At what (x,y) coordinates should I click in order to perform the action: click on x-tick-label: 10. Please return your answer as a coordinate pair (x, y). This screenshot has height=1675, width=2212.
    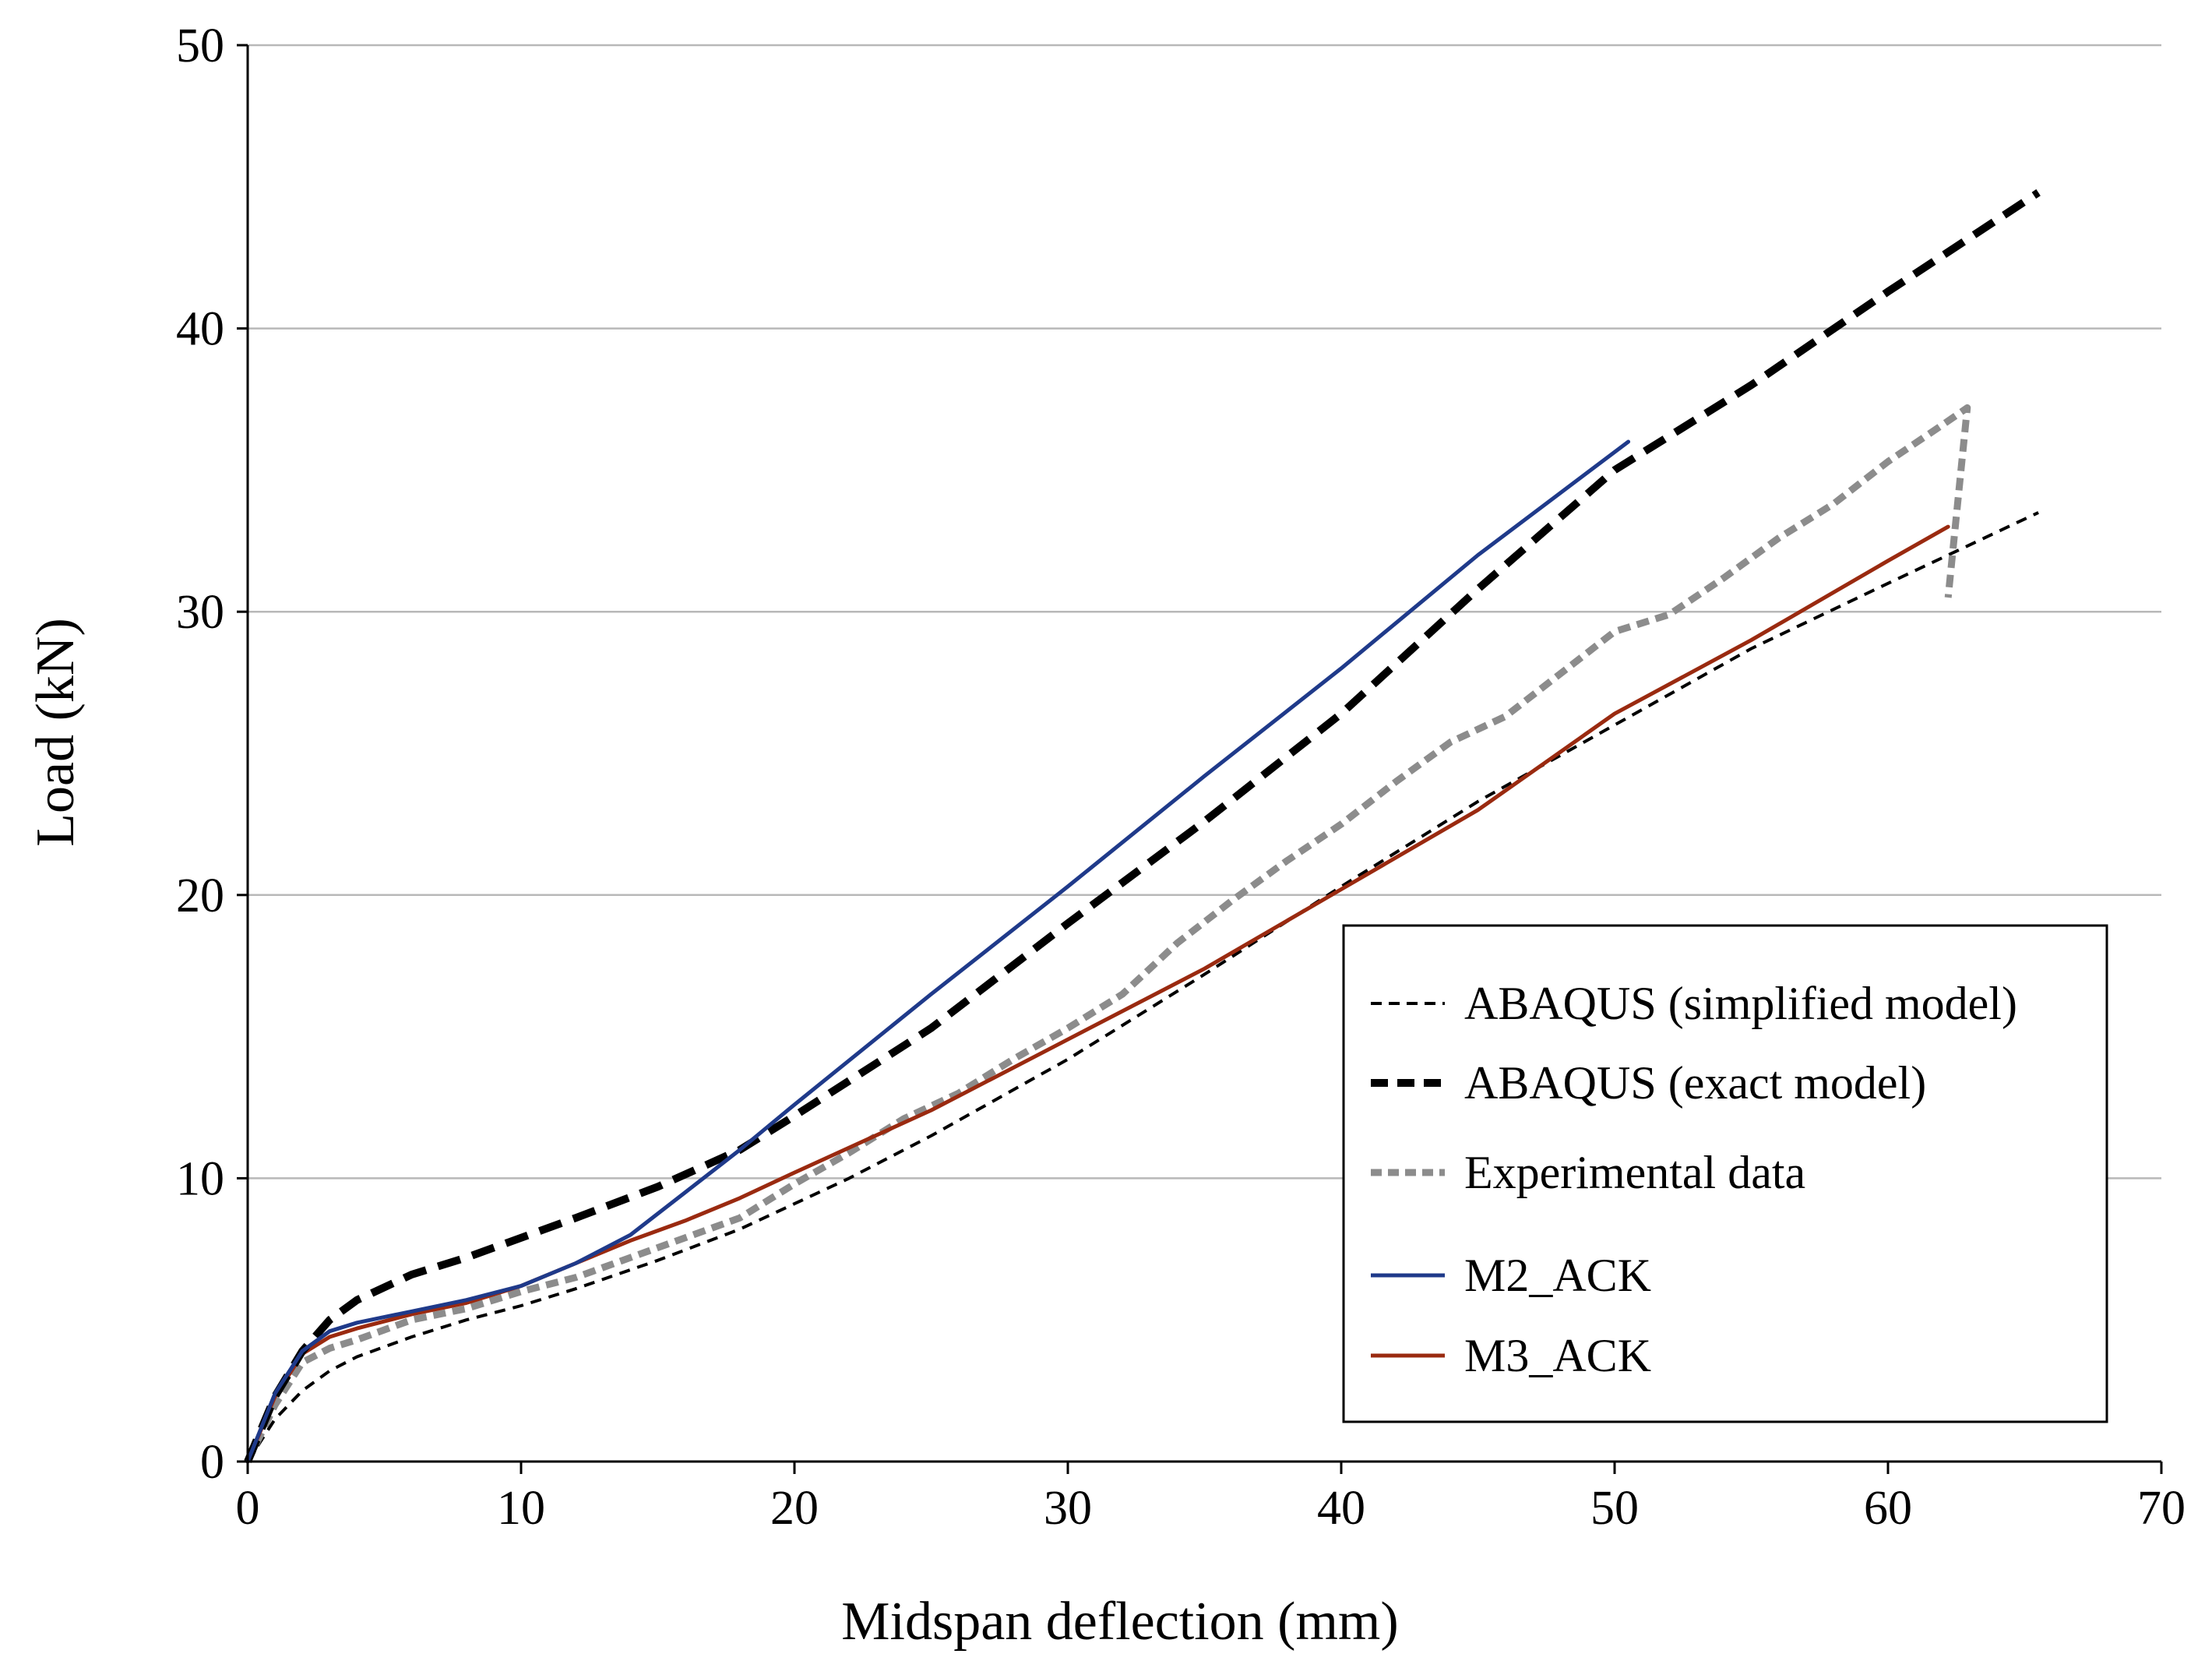
    Looking at the image, I should click on (521, 1508).